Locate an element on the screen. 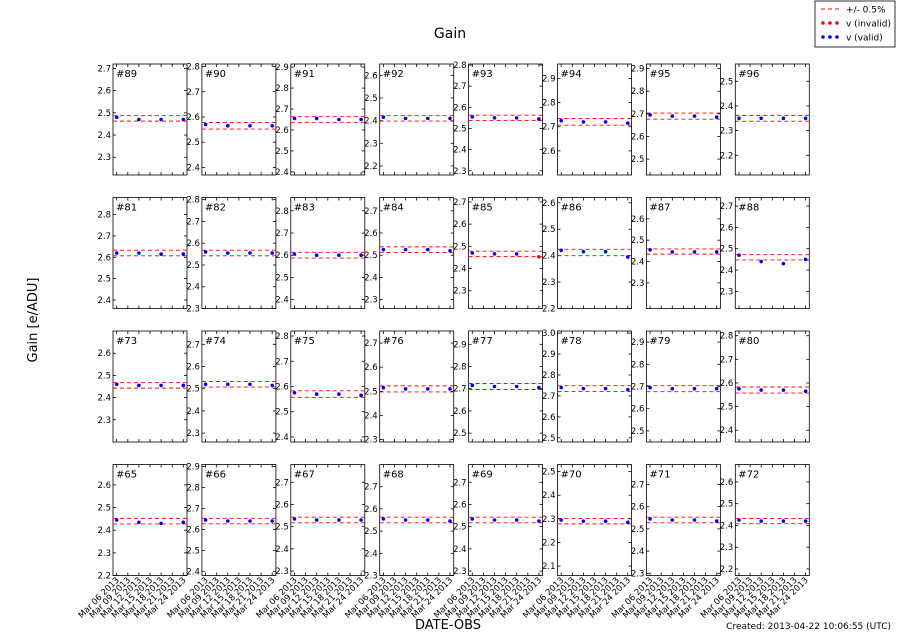  panel-label: #68 is located at coordinates (393, 475).